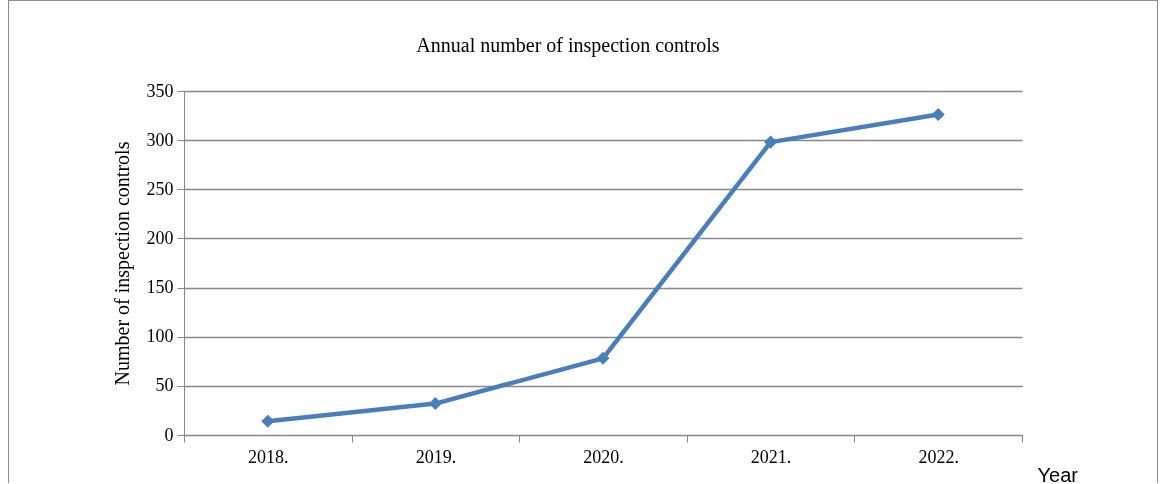 Image resolution: width=1161 pixels, height=484 pixels. I want to click on y-tick-label: 300, so click(160, 139).